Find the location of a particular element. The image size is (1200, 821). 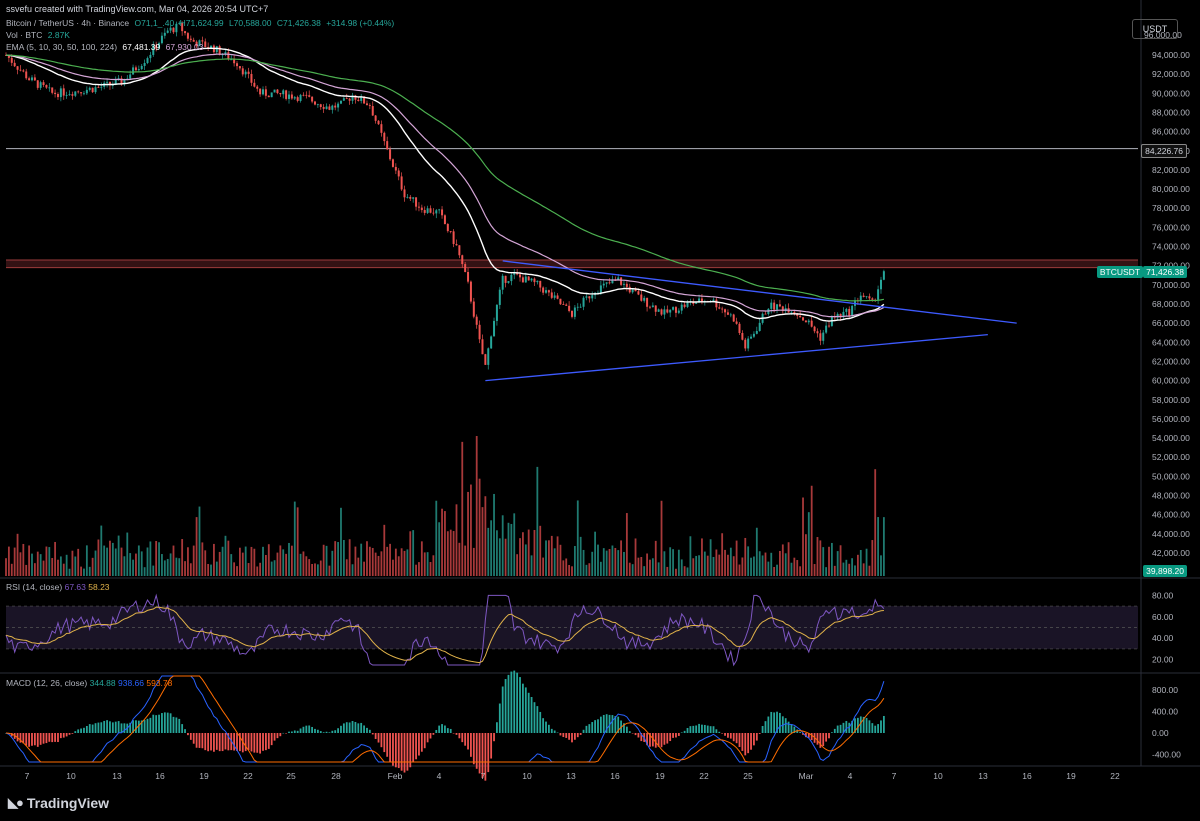

currency-button: USDT is located at coordinates (1155, 29).